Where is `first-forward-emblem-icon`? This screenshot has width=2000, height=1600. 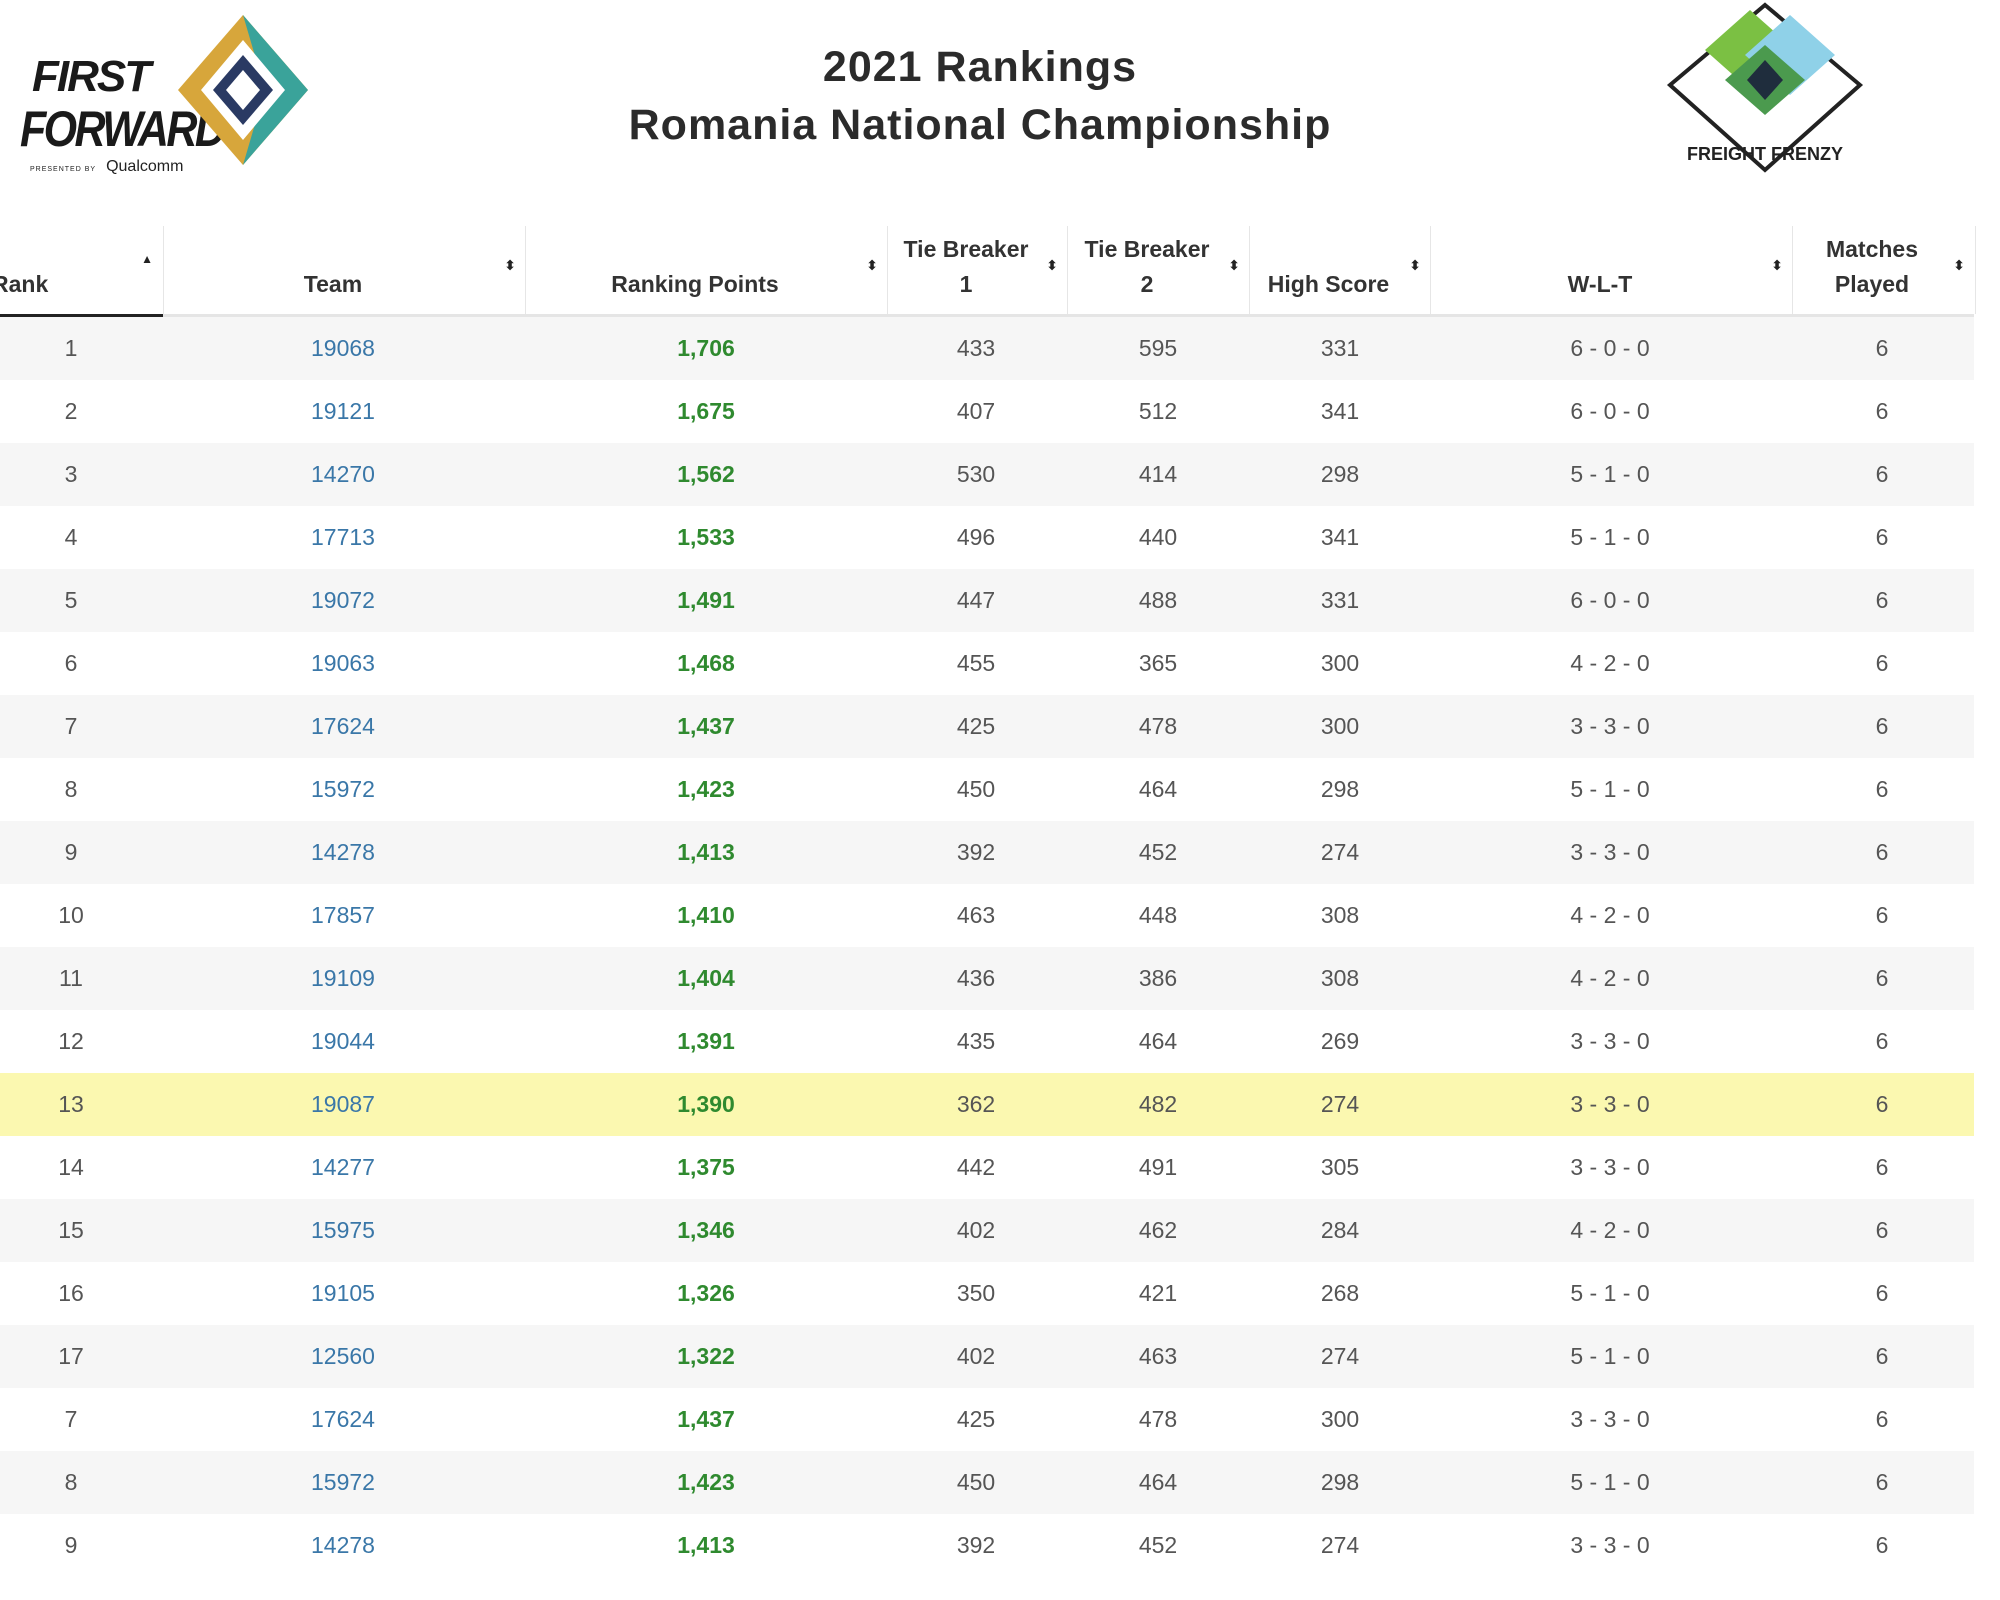
first-forward-emblem-icon is located at coordinates (243, 90).